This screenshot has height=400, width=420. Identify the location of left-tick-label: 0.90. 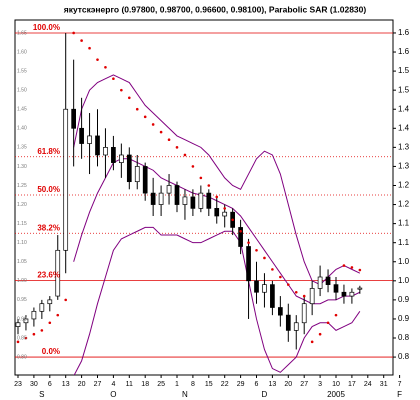
(22, 319).